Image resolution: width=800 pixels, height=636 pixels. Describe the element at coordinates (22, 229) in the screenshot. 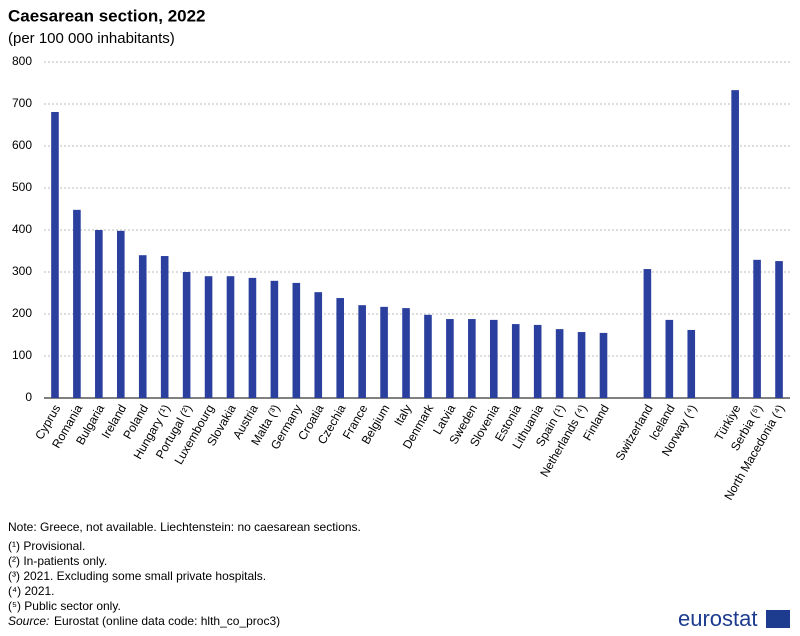

I see `y-tick-label: 400` at that location.